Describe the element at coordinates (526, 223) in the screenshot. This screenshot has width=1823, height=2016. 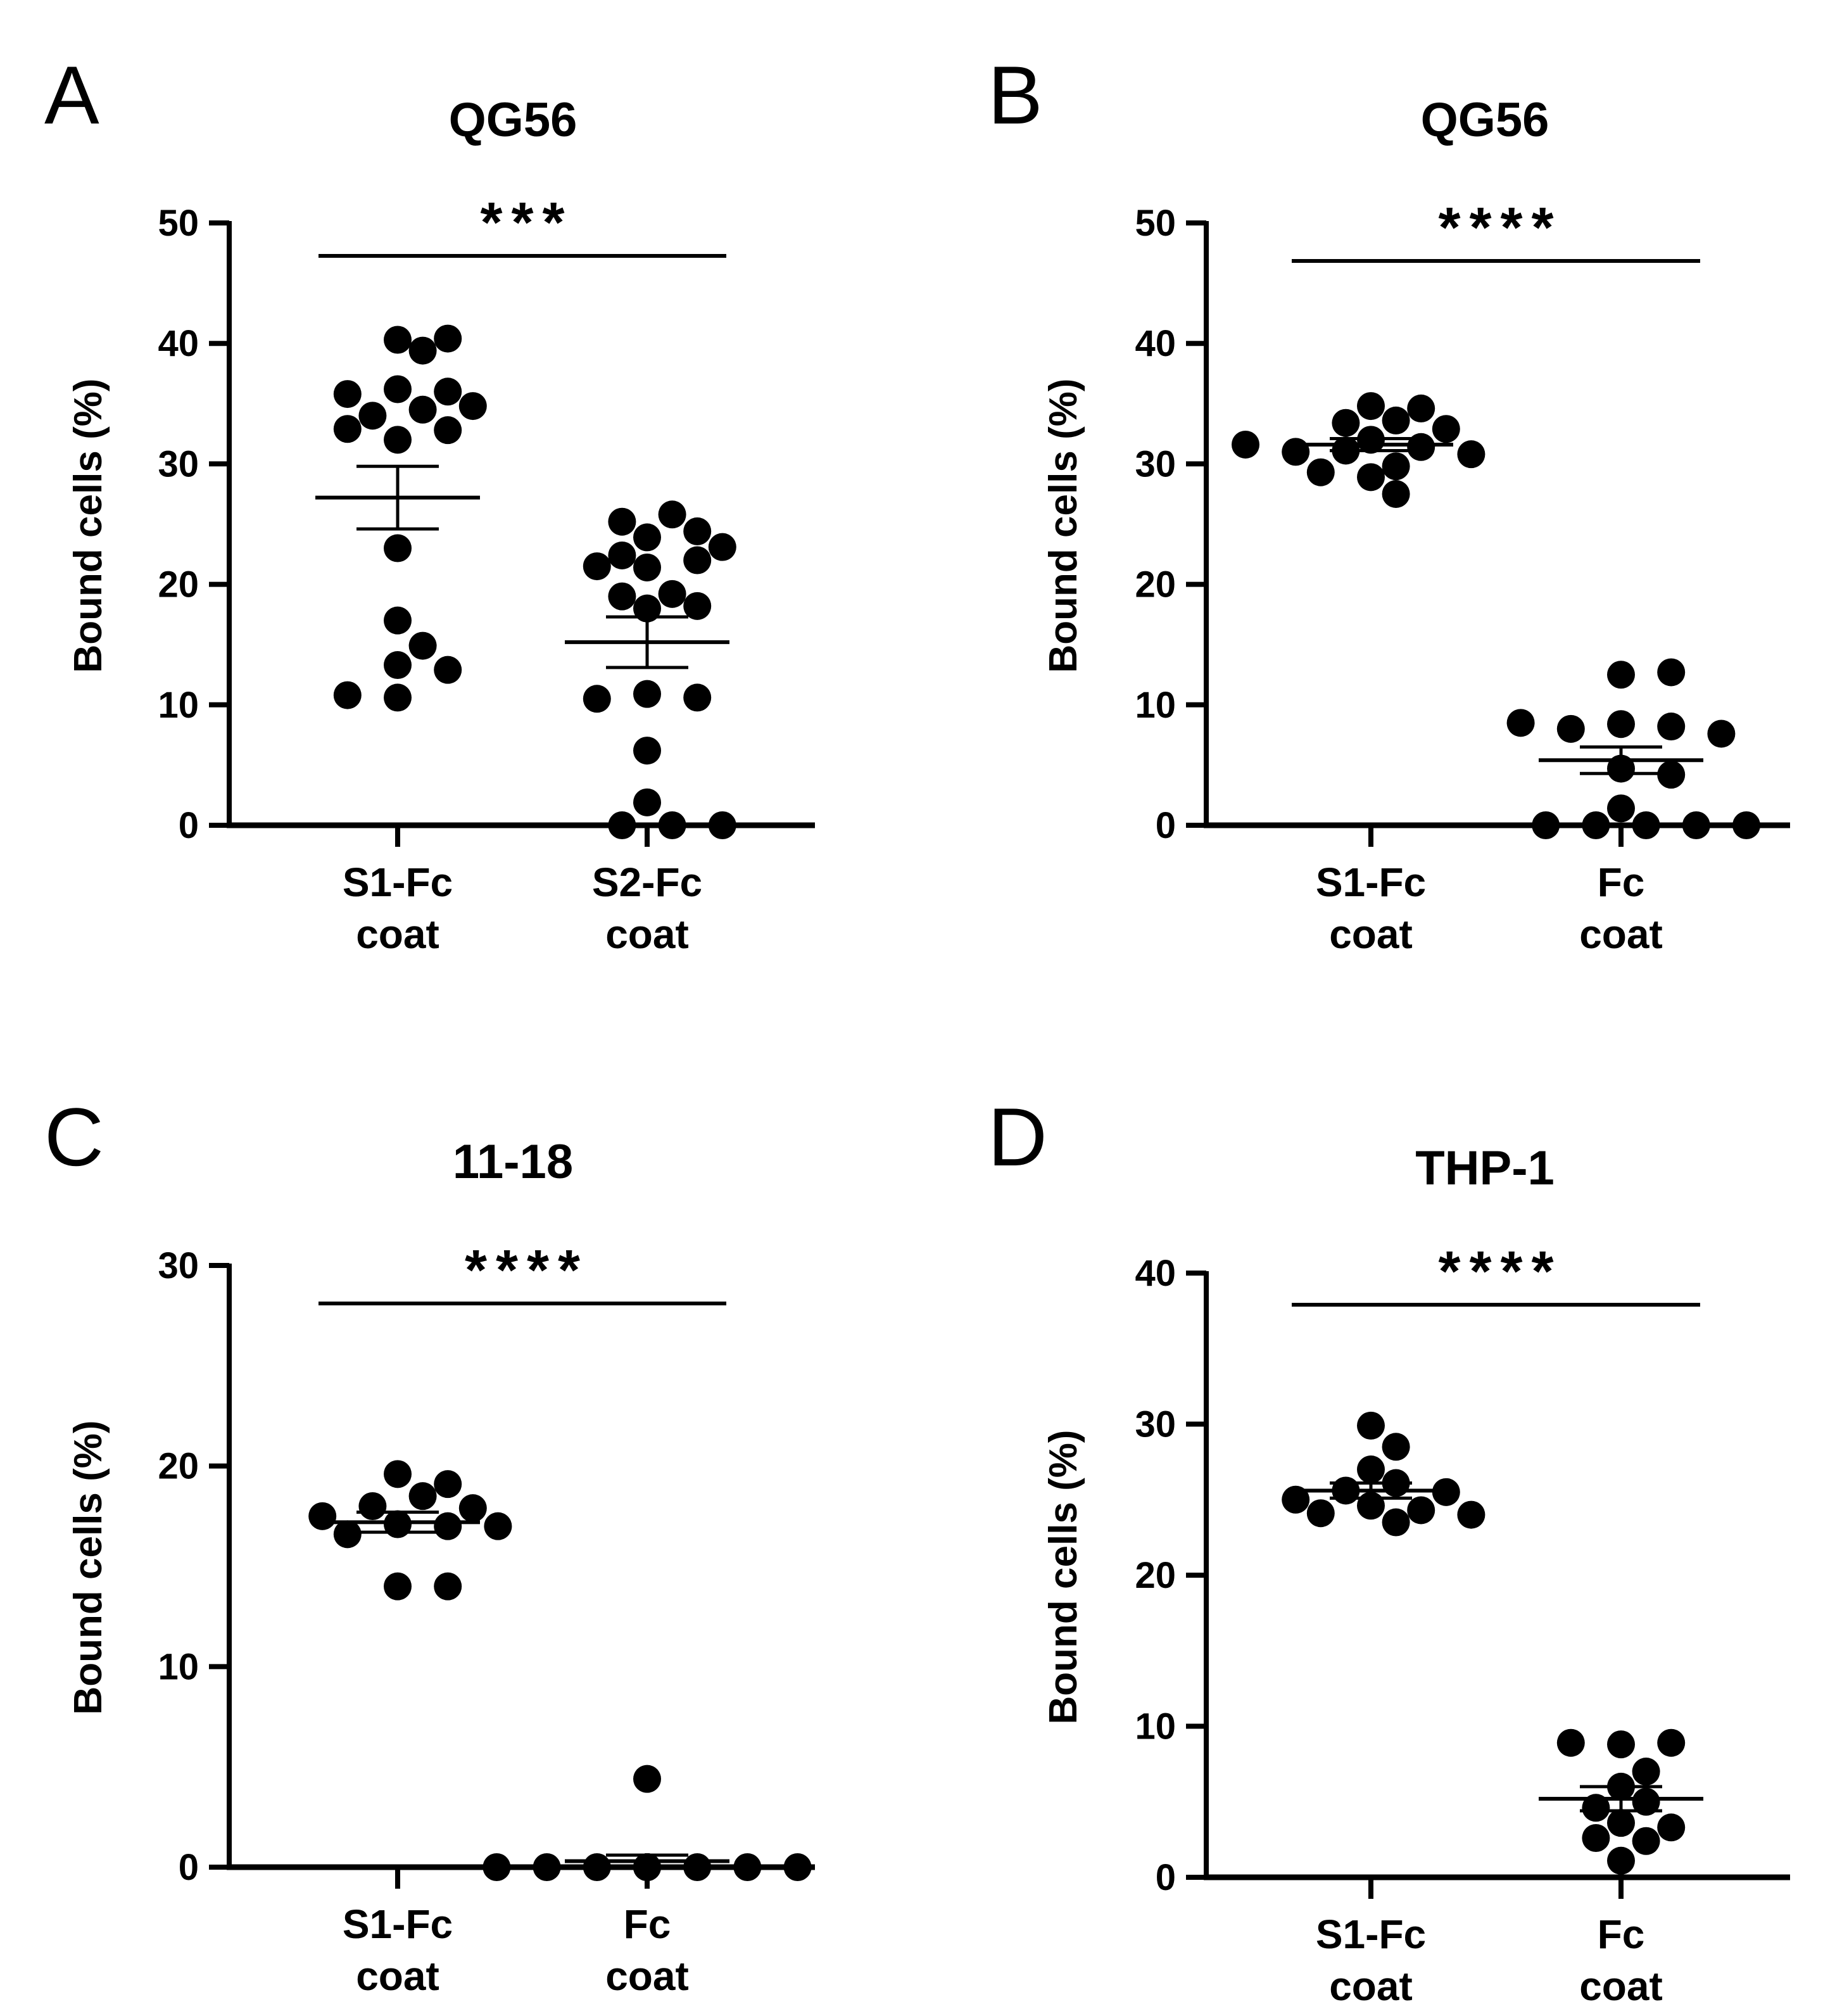
I see `significance-label: ***` at that location.